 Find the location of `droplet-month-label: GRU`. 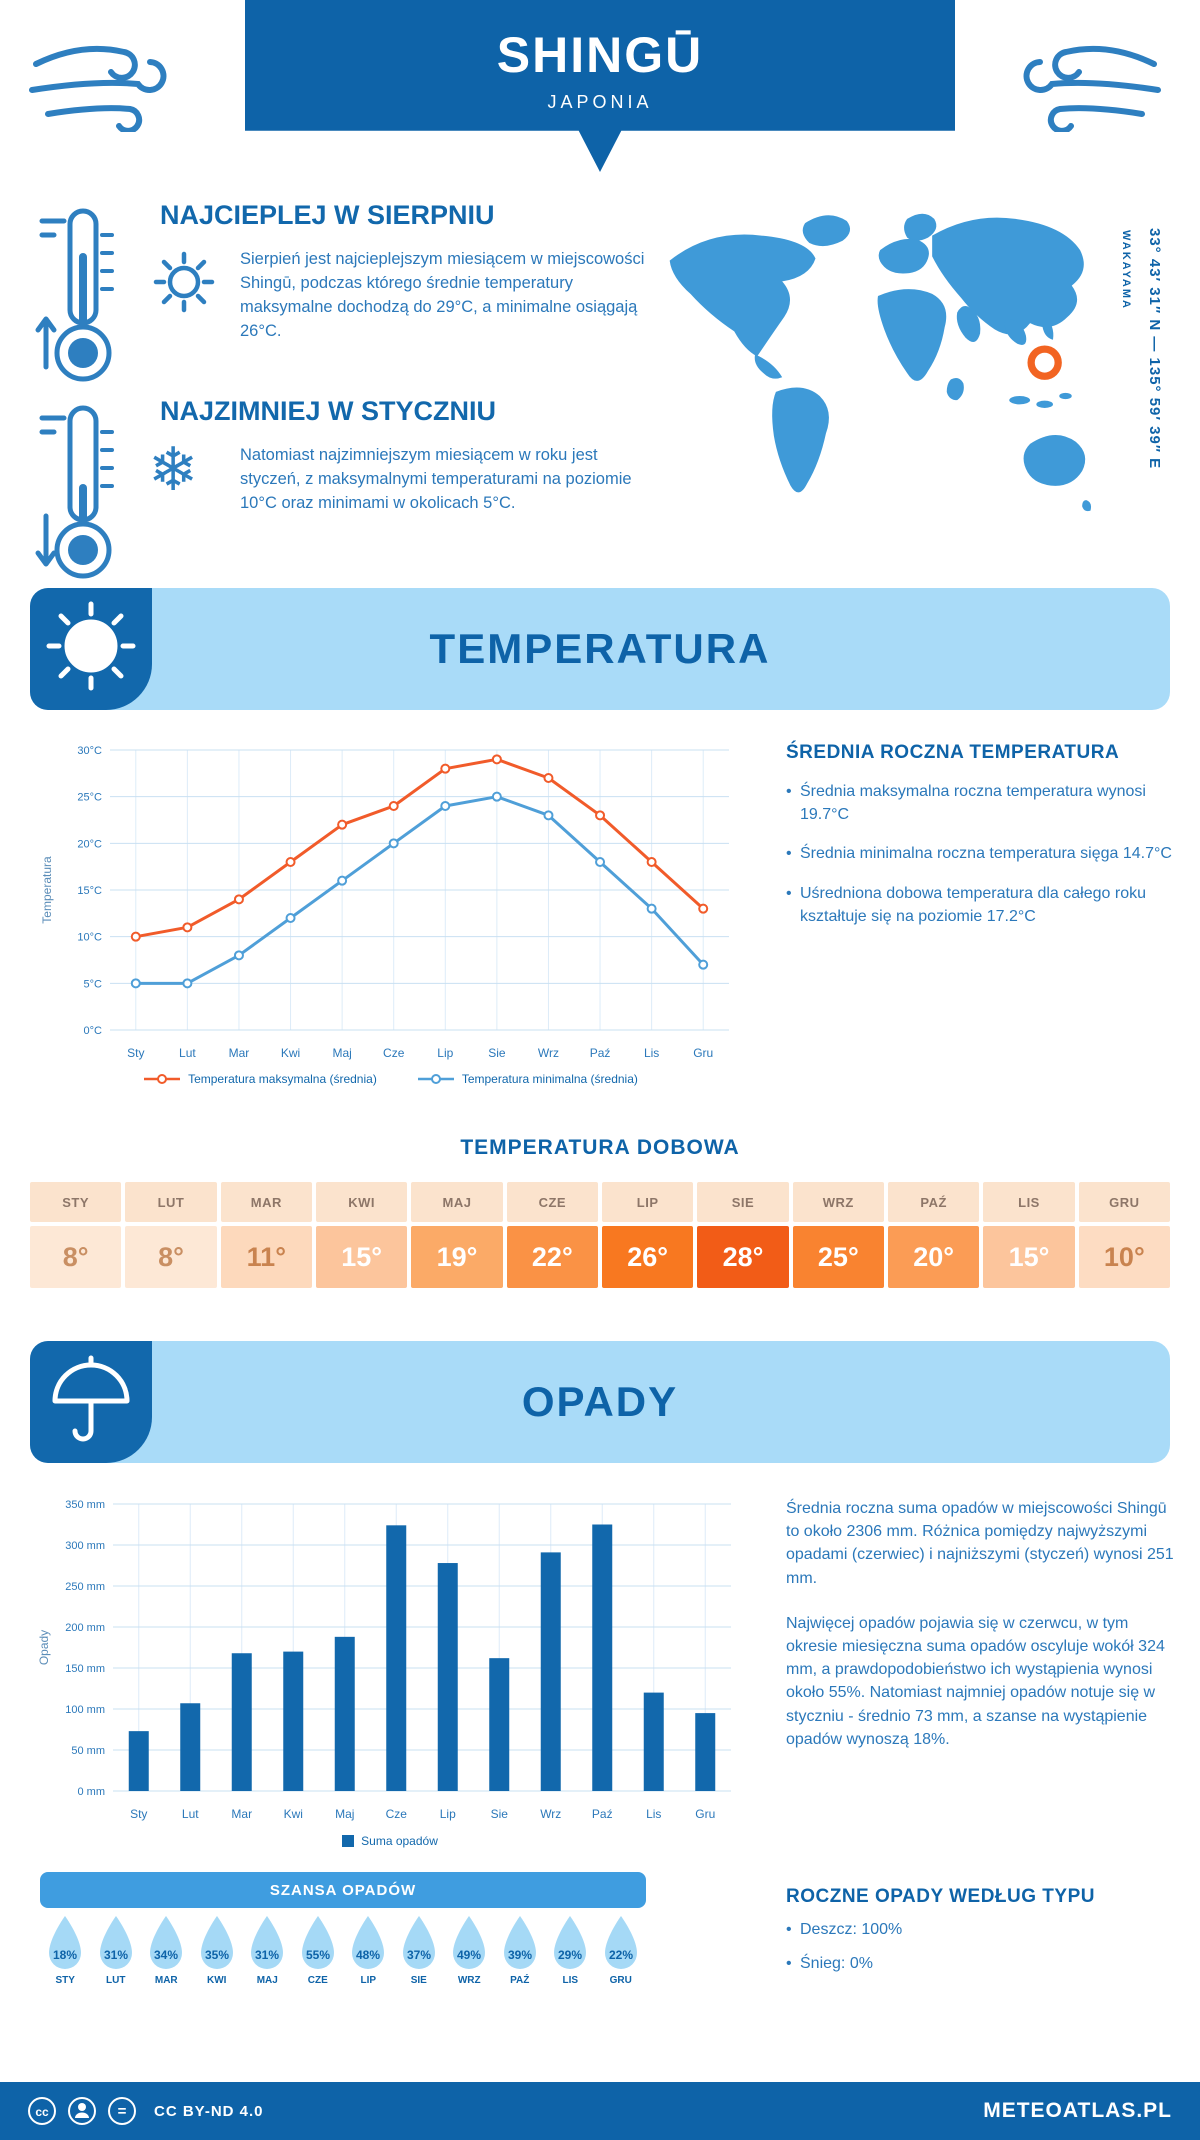

droplet-month-label: GRU is located at coordinates (620, 1980).